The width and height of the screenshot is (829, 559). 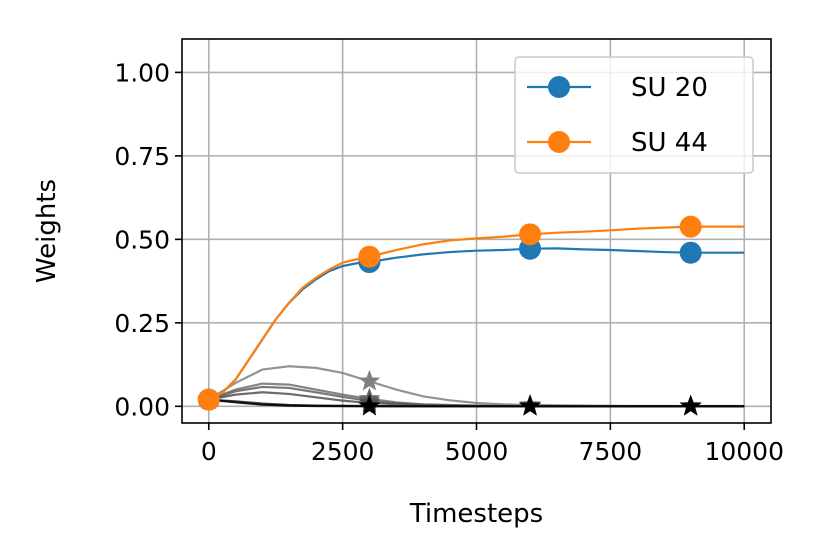 What do you see at coordinates (669, 143) in the screenshot?
I see `legend-label: SU 44` at bounding box center [669, 143].